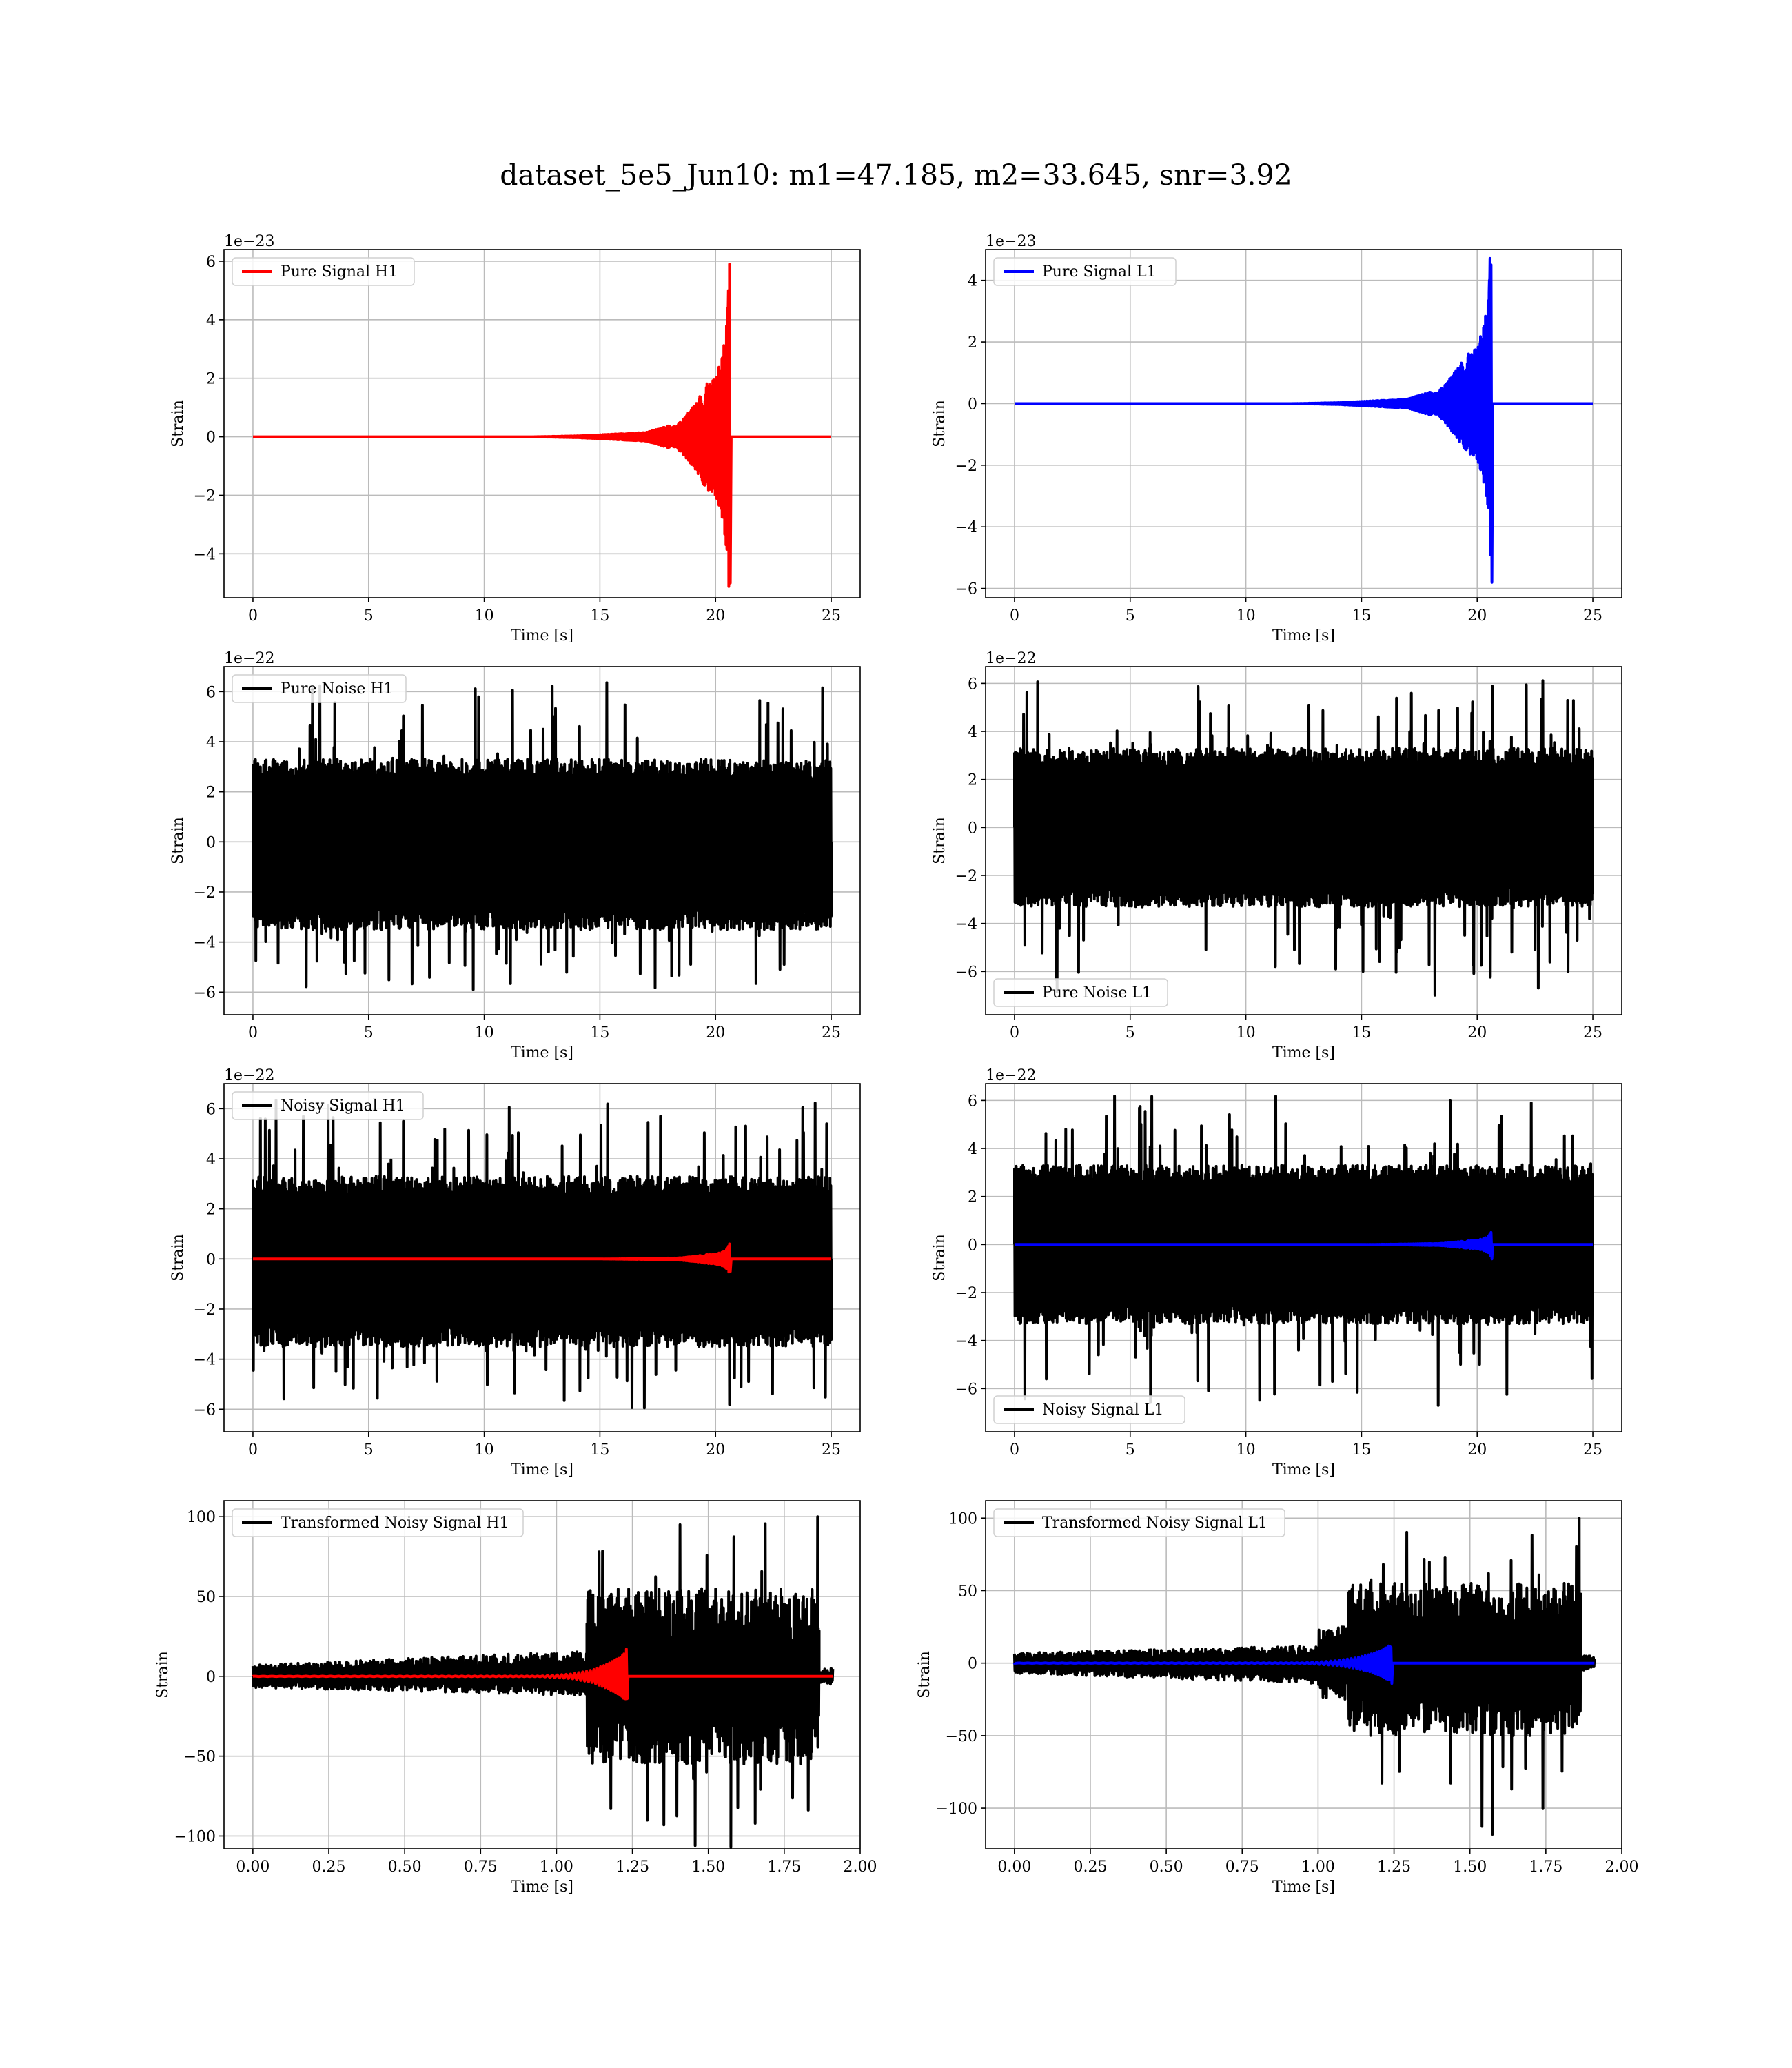  What do you see at coordinates (970, 435) in the screenshot?
I see `y-axis: −6 −4 −2 0 2 4` at bounding box center [970, 435].